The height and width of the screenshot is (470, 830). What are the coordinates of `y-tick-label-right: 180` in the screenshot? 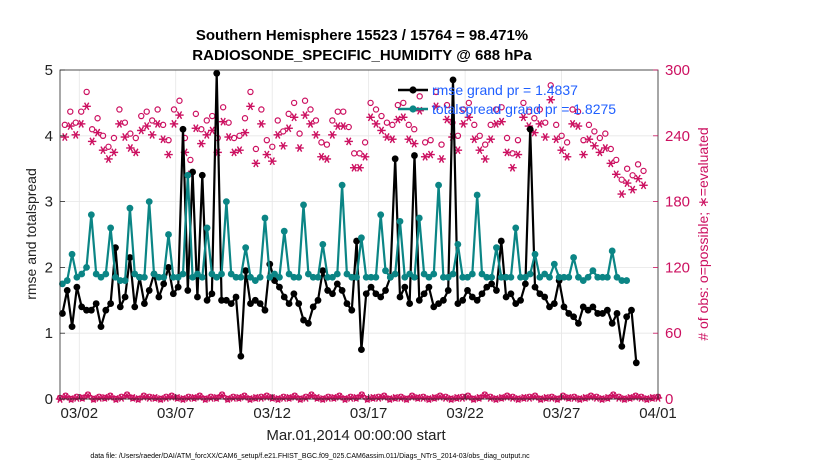 It's located at (677, 202).